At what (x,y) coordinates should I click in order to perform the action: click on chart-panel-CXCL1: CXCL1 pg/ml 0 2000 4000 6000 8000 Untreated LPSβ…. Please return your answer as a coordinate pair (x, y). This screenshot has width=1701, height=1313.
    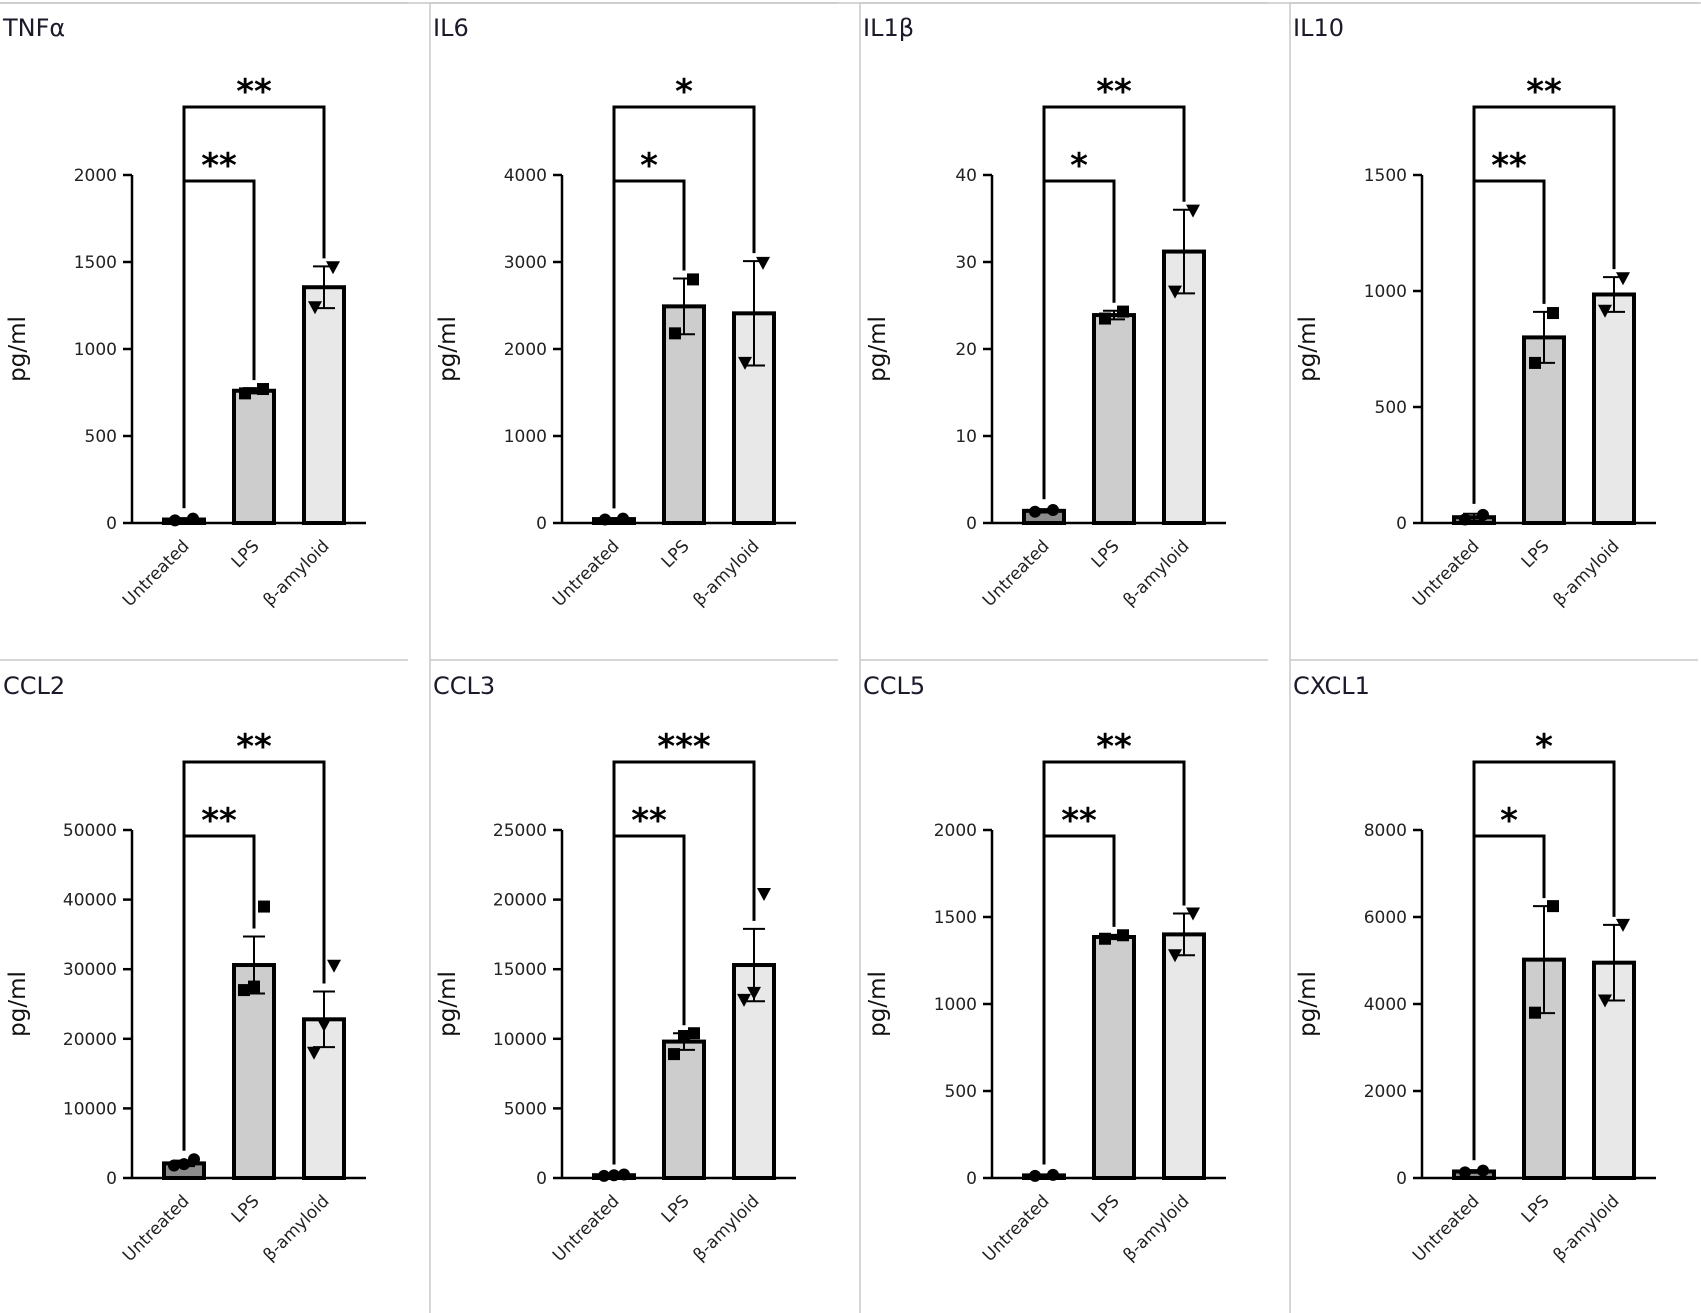
    Looking at the image, I should click on (1474, 969).